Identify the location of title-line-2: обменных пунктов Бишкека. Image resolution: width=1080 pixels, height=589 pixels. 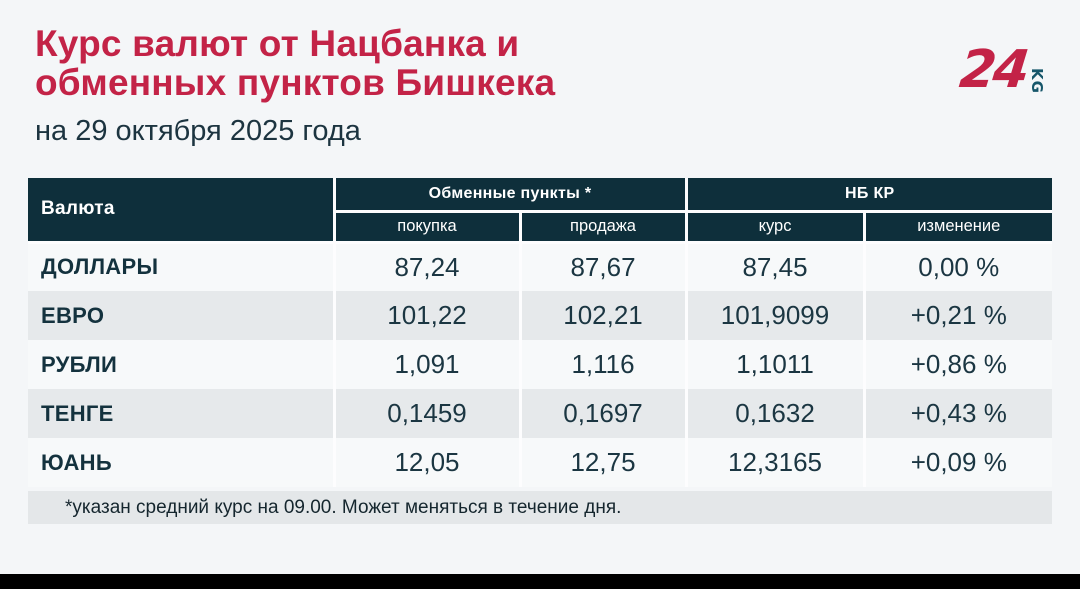
(295, 82).